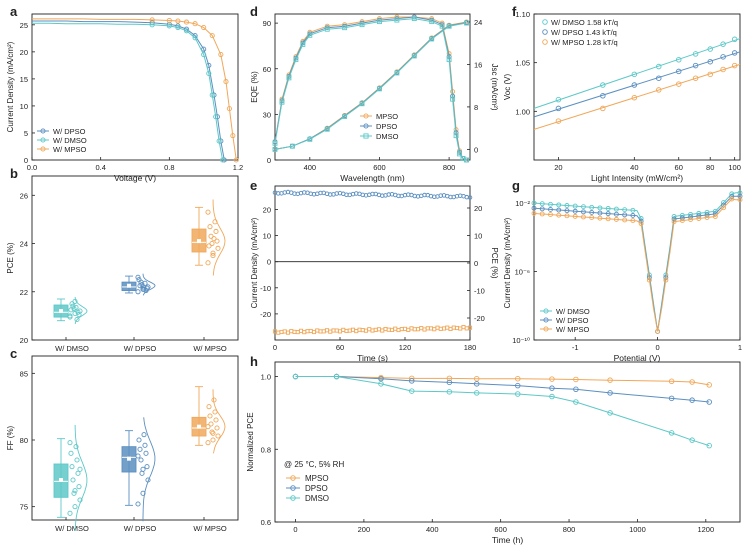 This screenshot has width=752, height=557. What do you see at coordinates (265, 314) in the screenshot?
I see `y-tick-label: -20` at bounding box center [265, 314].